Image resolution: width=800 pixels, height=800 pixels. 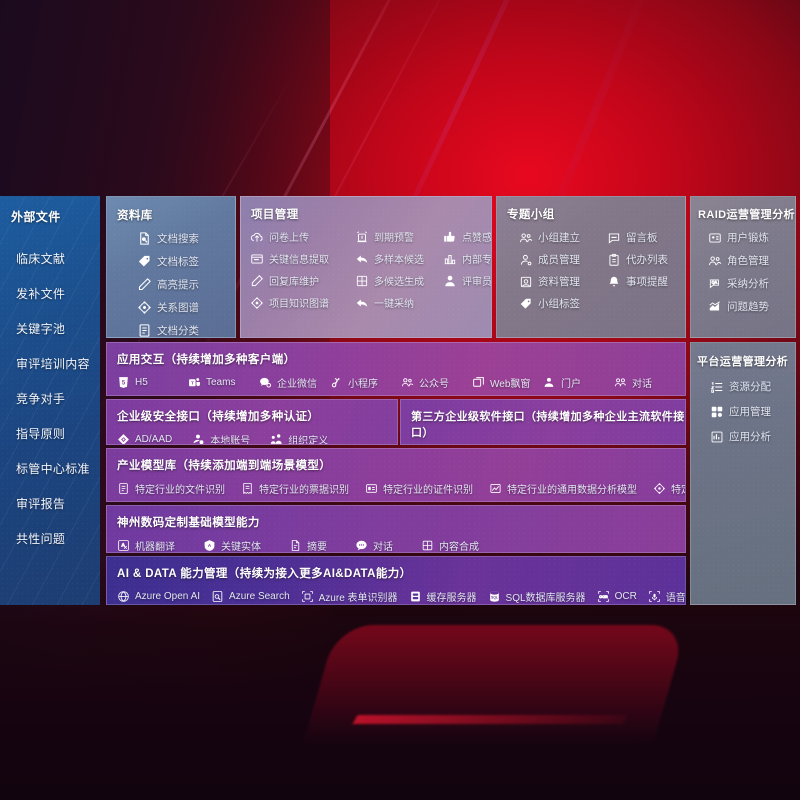 What do you see at coordinates (654, 596) in the screenshot?
I see `speech-icon` at bounding box center [654, 596].